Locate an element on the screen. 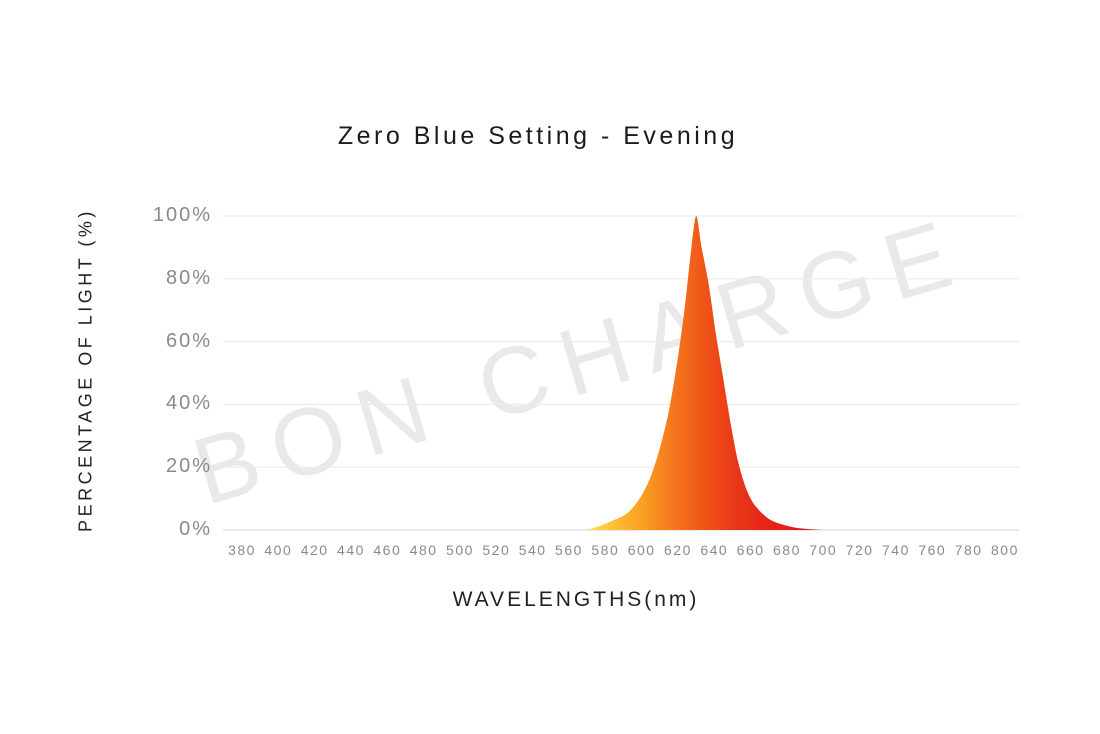 The height and width of the screenshot is (734, 1100). x-tick-label: 520 is located at coordinates (496, 550).